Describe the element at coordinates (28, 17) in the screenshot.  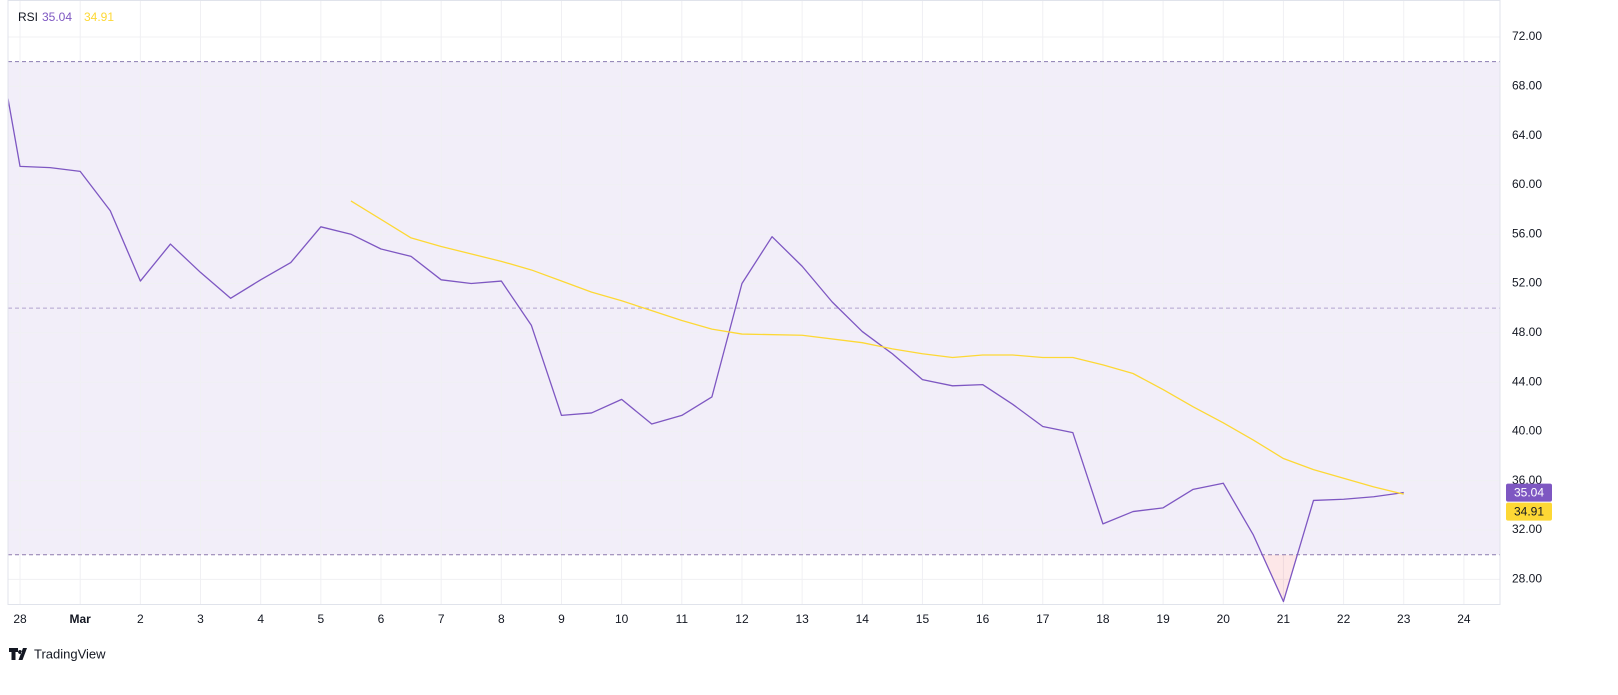
I see `indicator-name: RSI` at that location.